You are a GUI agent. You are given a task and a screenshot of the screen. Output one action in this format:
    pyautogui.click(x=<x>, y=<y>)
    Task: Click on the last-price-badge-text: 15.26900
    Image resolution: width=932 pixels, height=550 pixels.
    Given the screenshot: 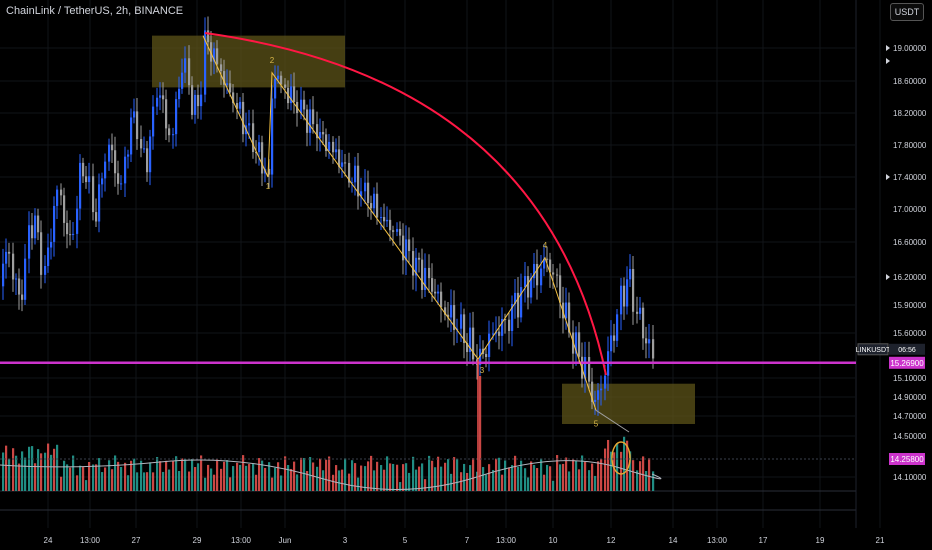 What is the action you would take?
    pyautogui.click(x=907, y=363)
    